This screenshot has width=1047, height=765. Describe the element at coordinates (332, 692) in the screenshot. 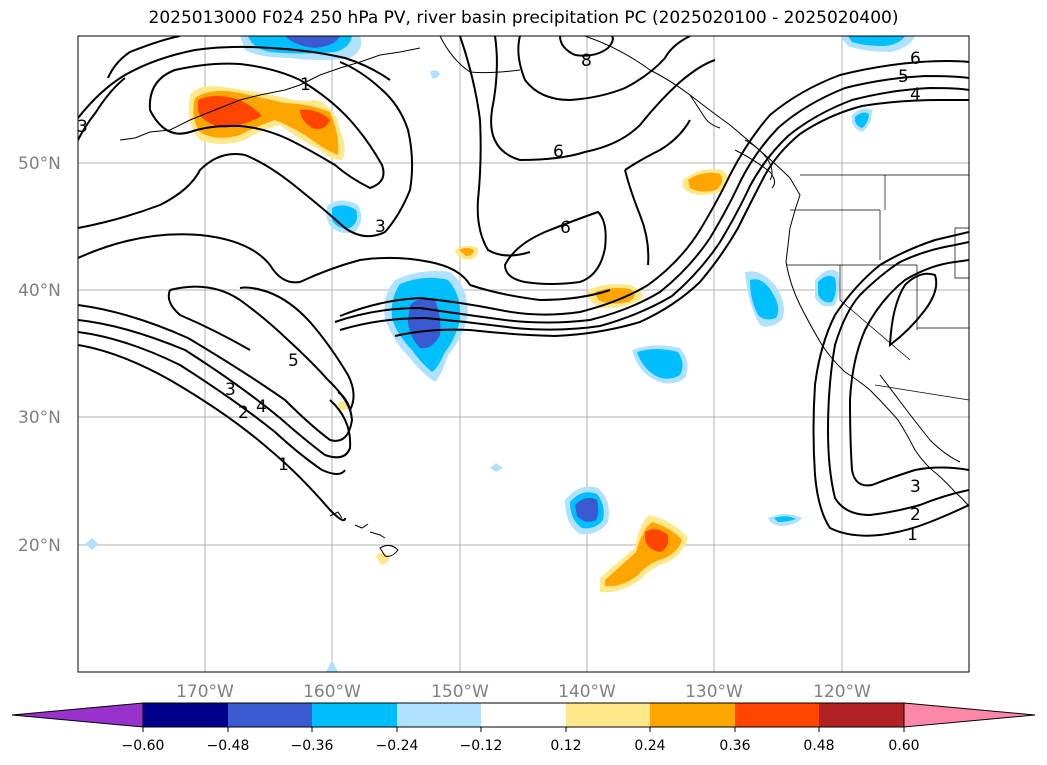

I see `lon-label-160w: 160°W` at that location.